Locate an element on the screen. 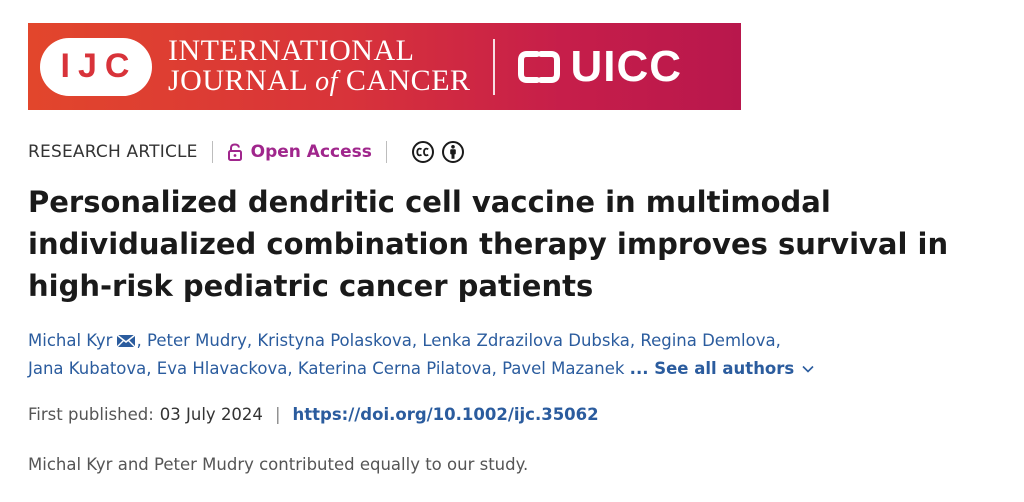  attribution-icon is located at coordinates (452, 152).